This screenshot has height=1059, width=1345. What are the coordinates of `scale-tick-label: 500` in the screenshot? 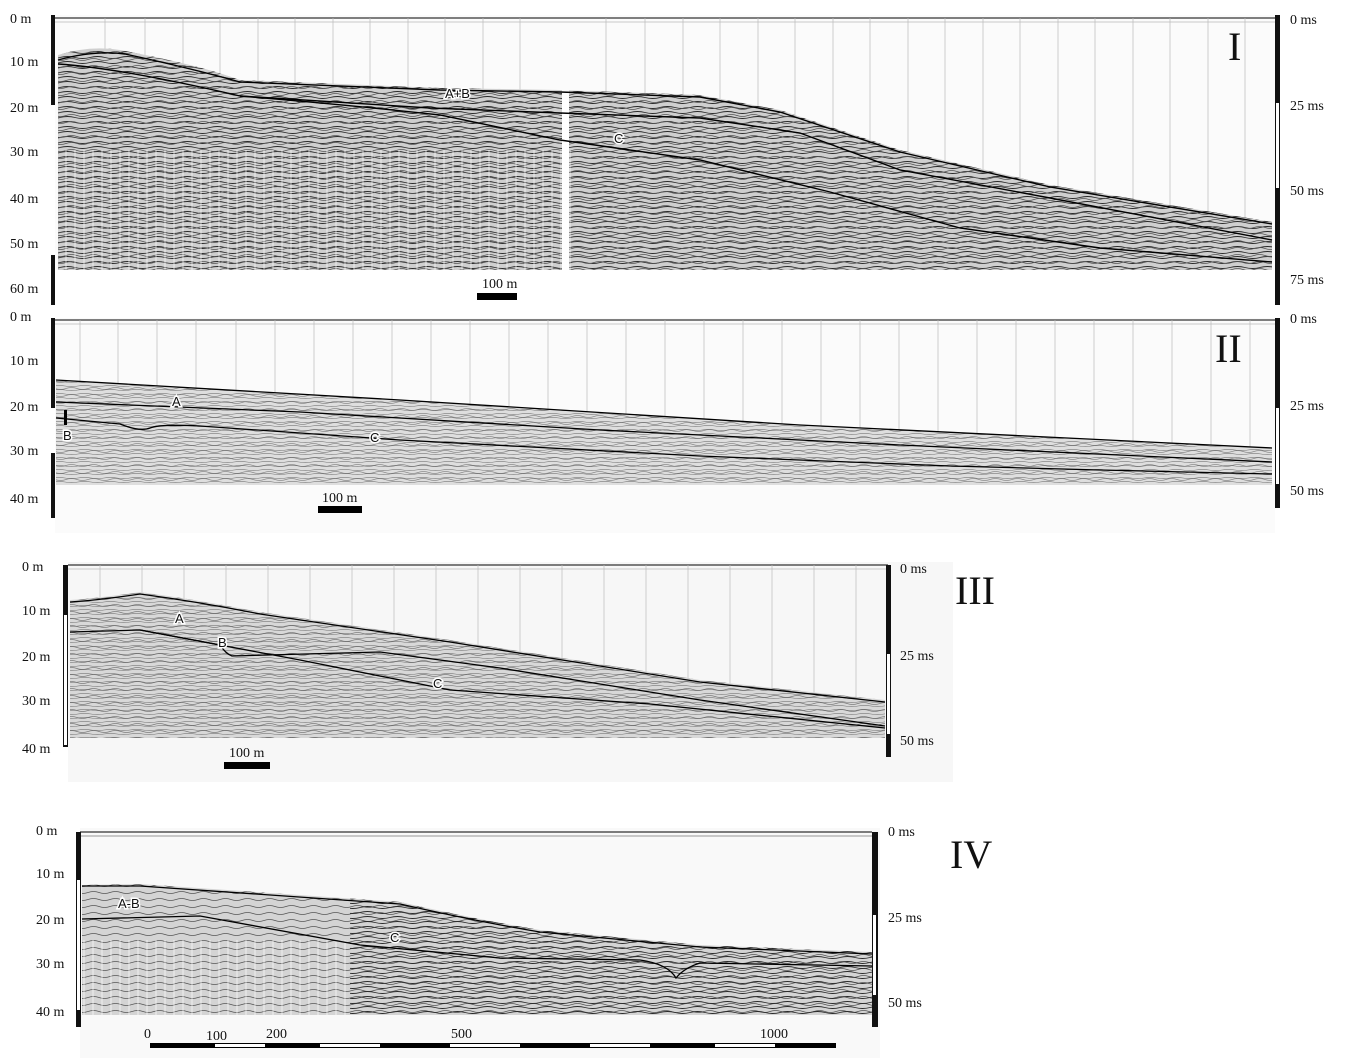 It's located at (461, 1034).